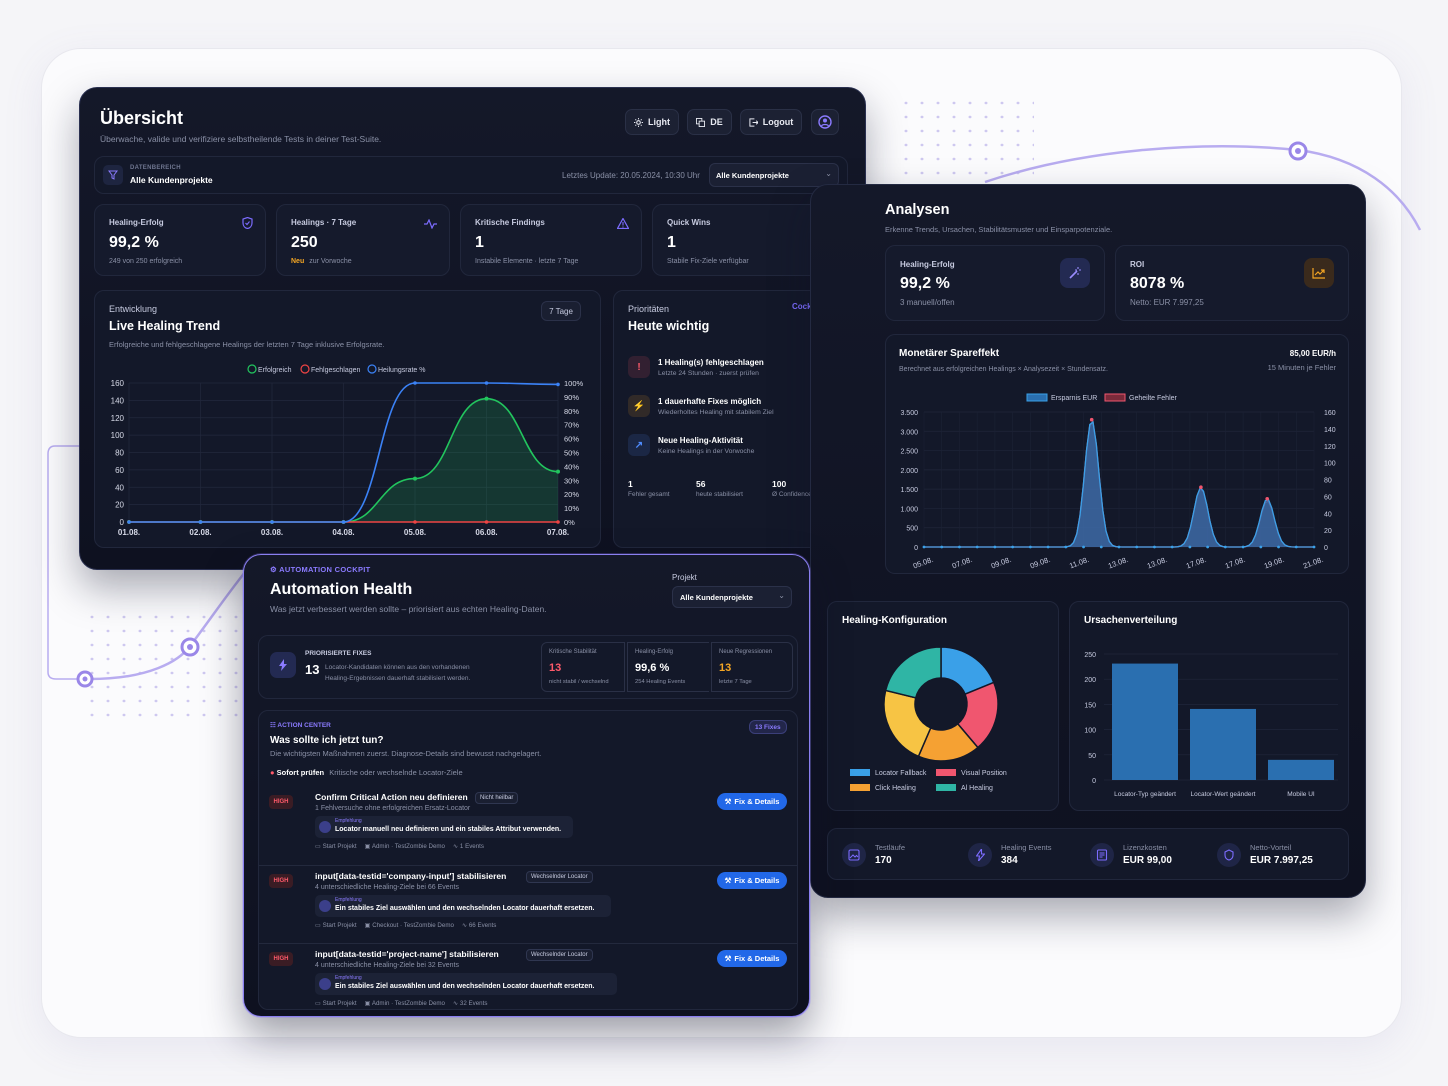 The width and height of the screenshot is (1448, 1086). Describe the element at coordinates (669, 326) in the screenshot. I see `priorities-title: Heute wichtig` at that location.